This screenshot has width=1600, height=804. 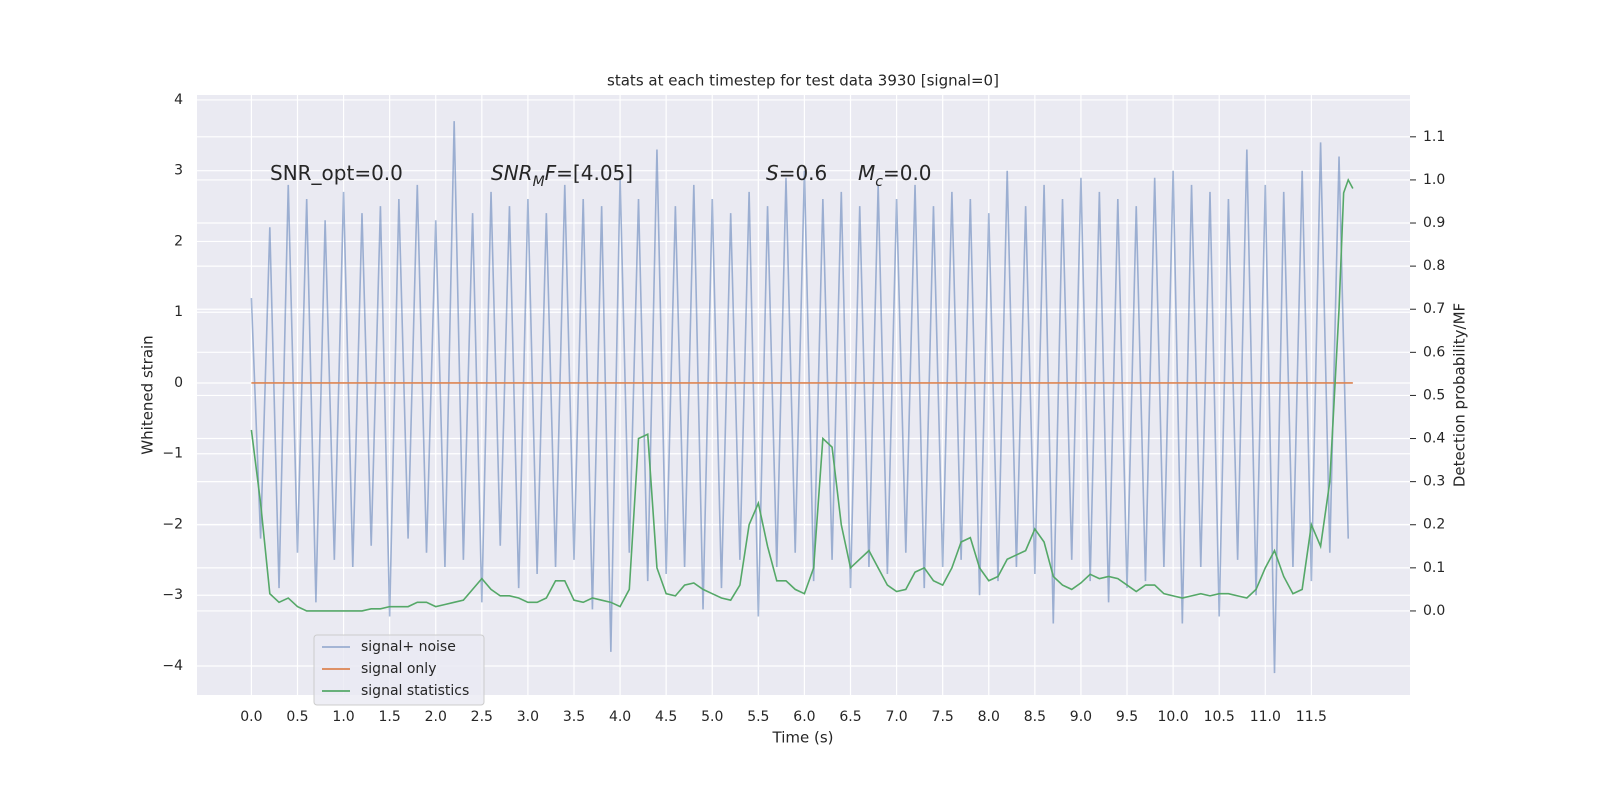 I want to click on y2-tick-label: 0.0, so click(x=1434, y=611).